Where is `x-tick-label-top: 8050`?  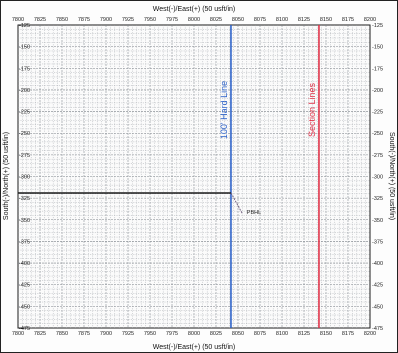 x-tick-label-top: 8050 is located at coordinates (238, 20).